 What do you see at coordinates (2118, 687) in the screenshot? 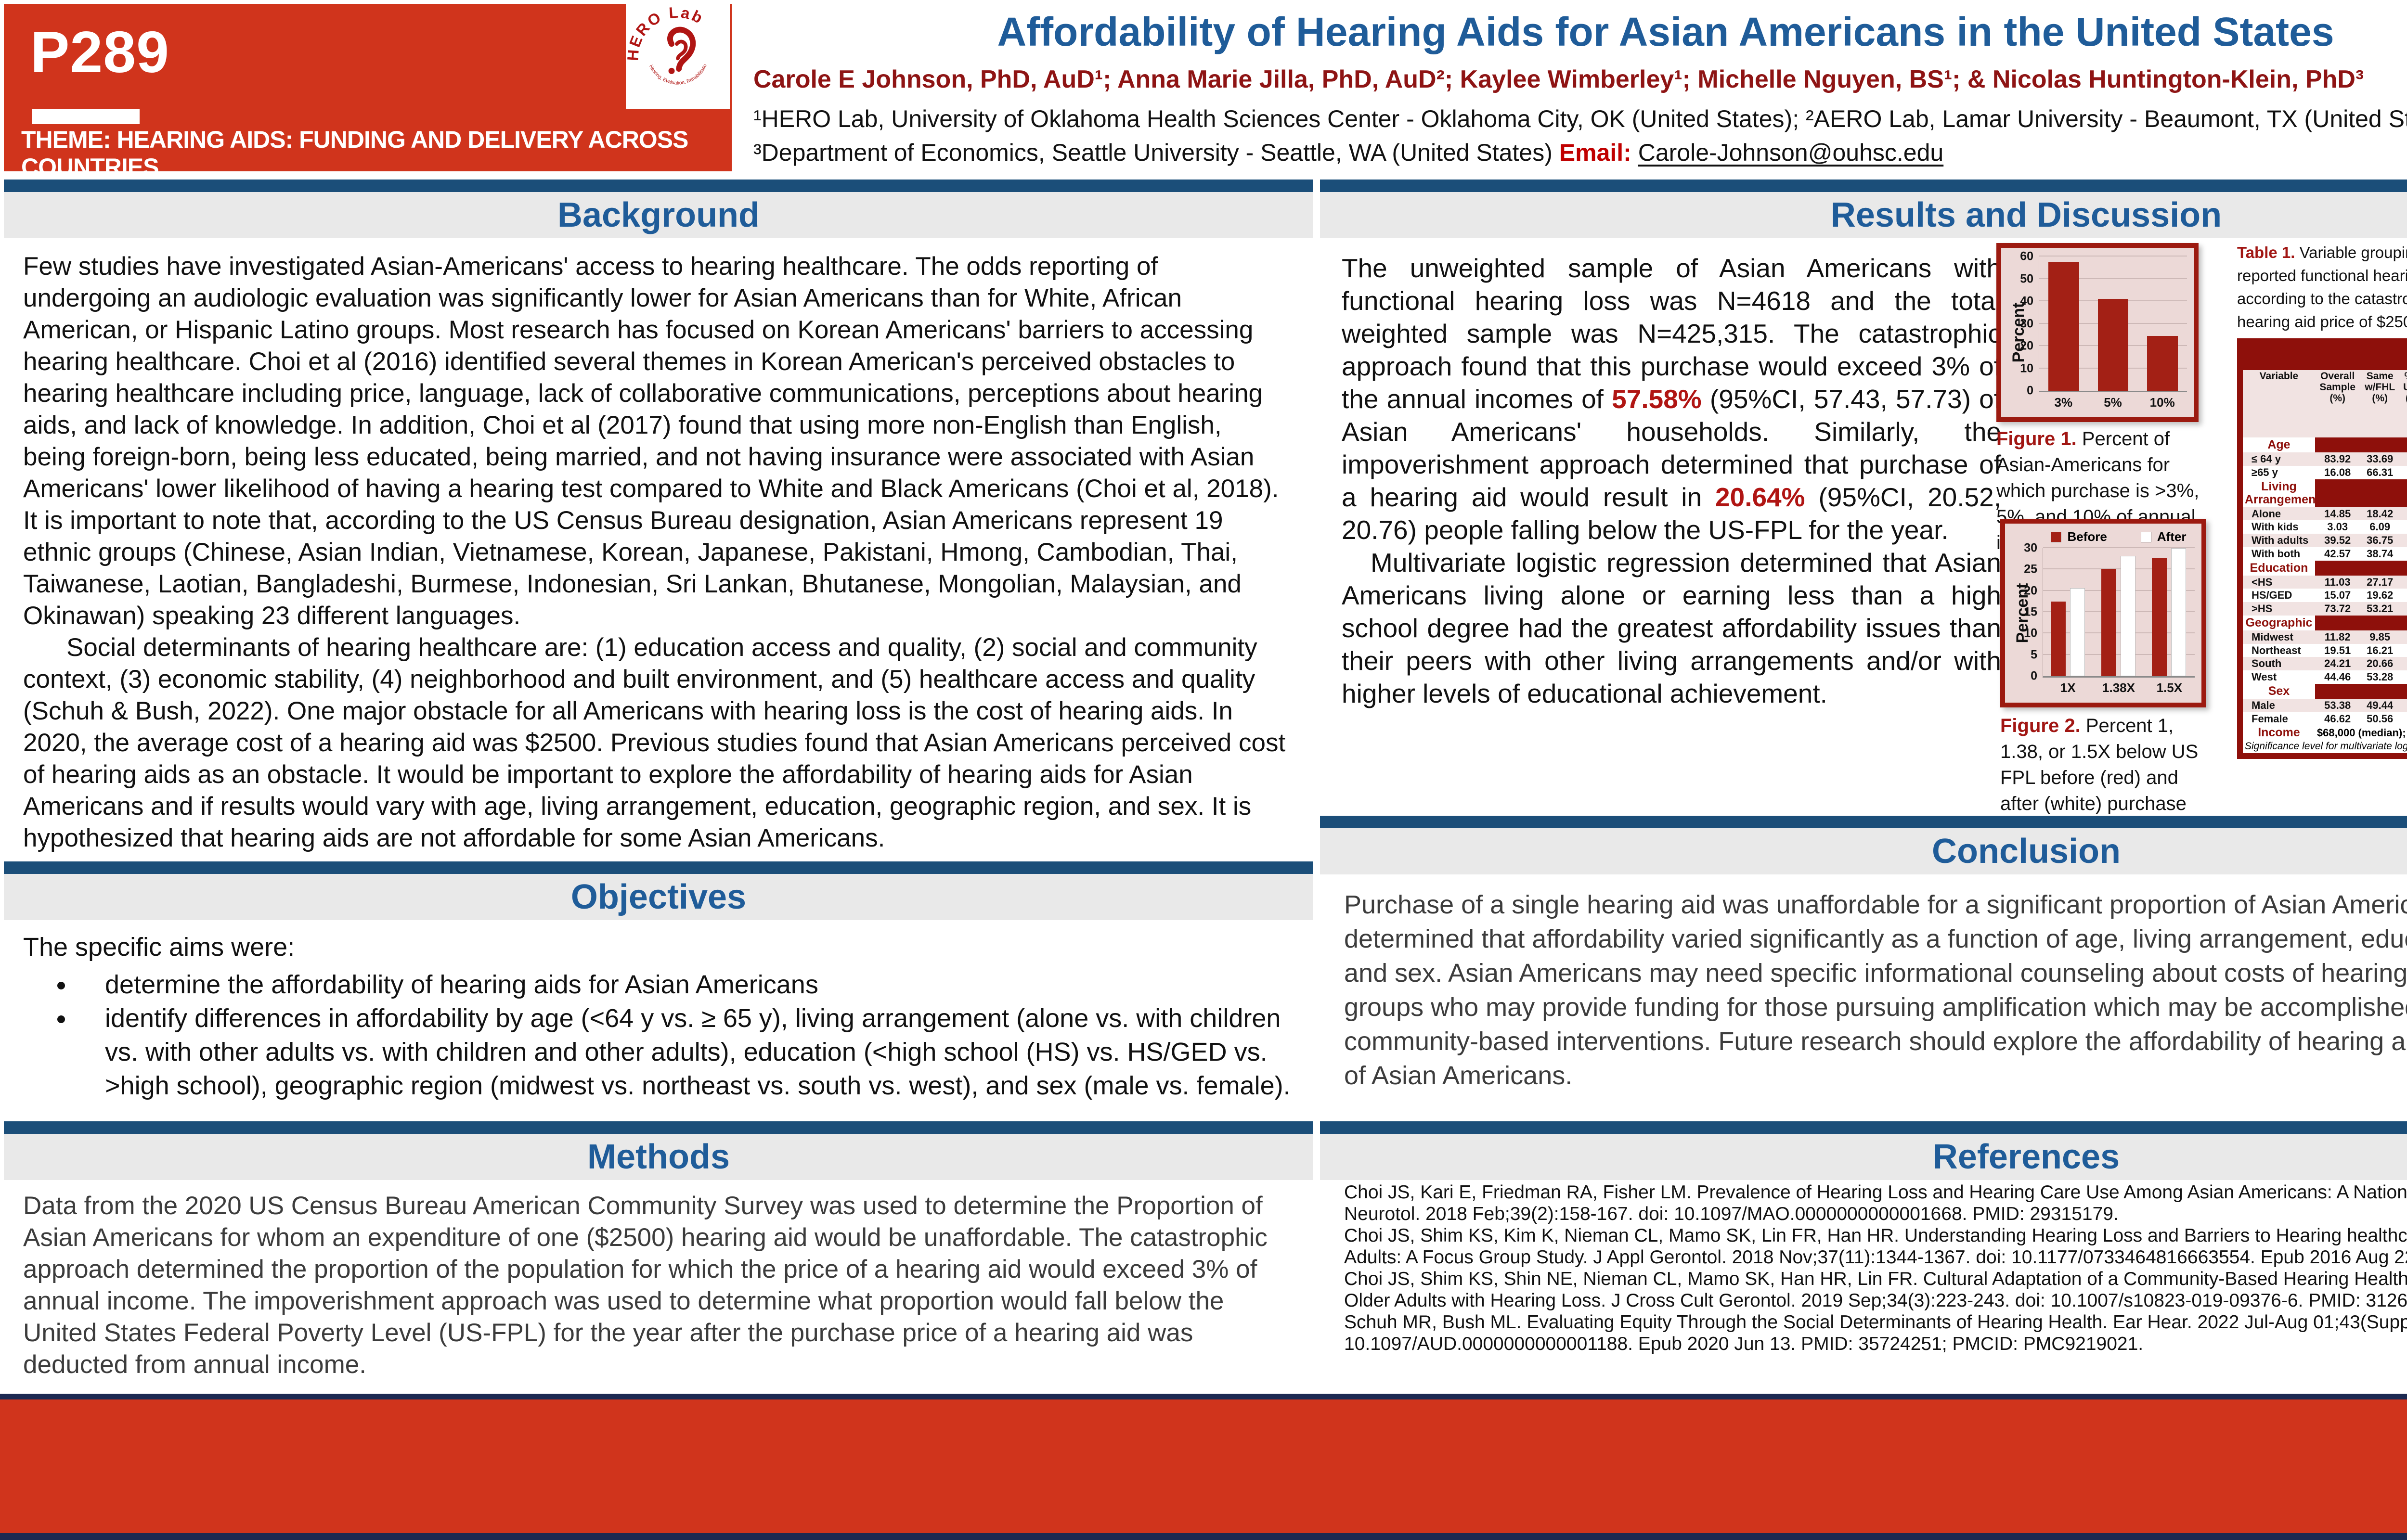
I see `x-tick-label: 1.38X` at bounding box center [2118, 687].